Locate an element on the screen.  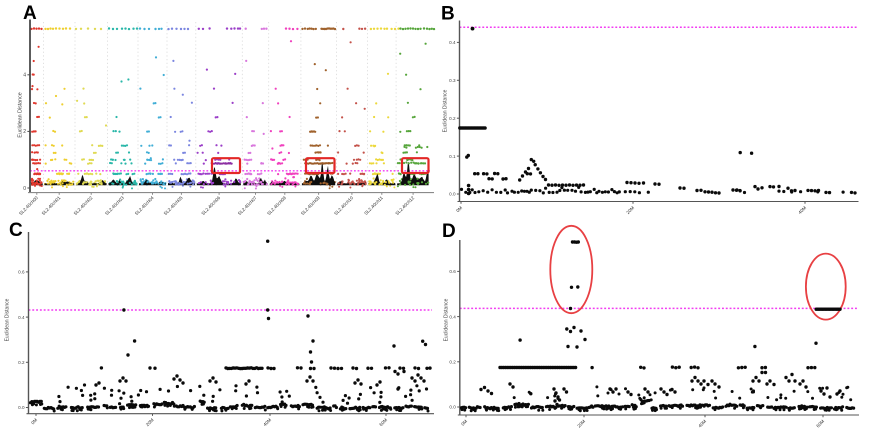
svg-text: 2 is located at coordinates (24, 132).